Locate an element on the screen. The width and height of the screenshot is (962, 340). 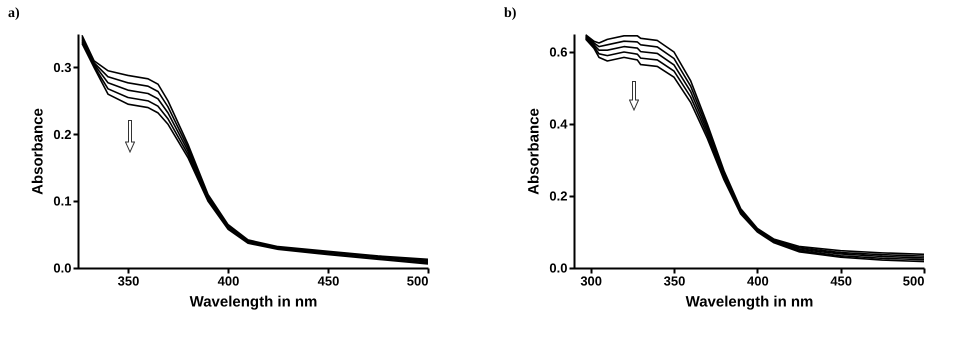
y-tick-label: 0.4 is located at coordinates (558, 124).